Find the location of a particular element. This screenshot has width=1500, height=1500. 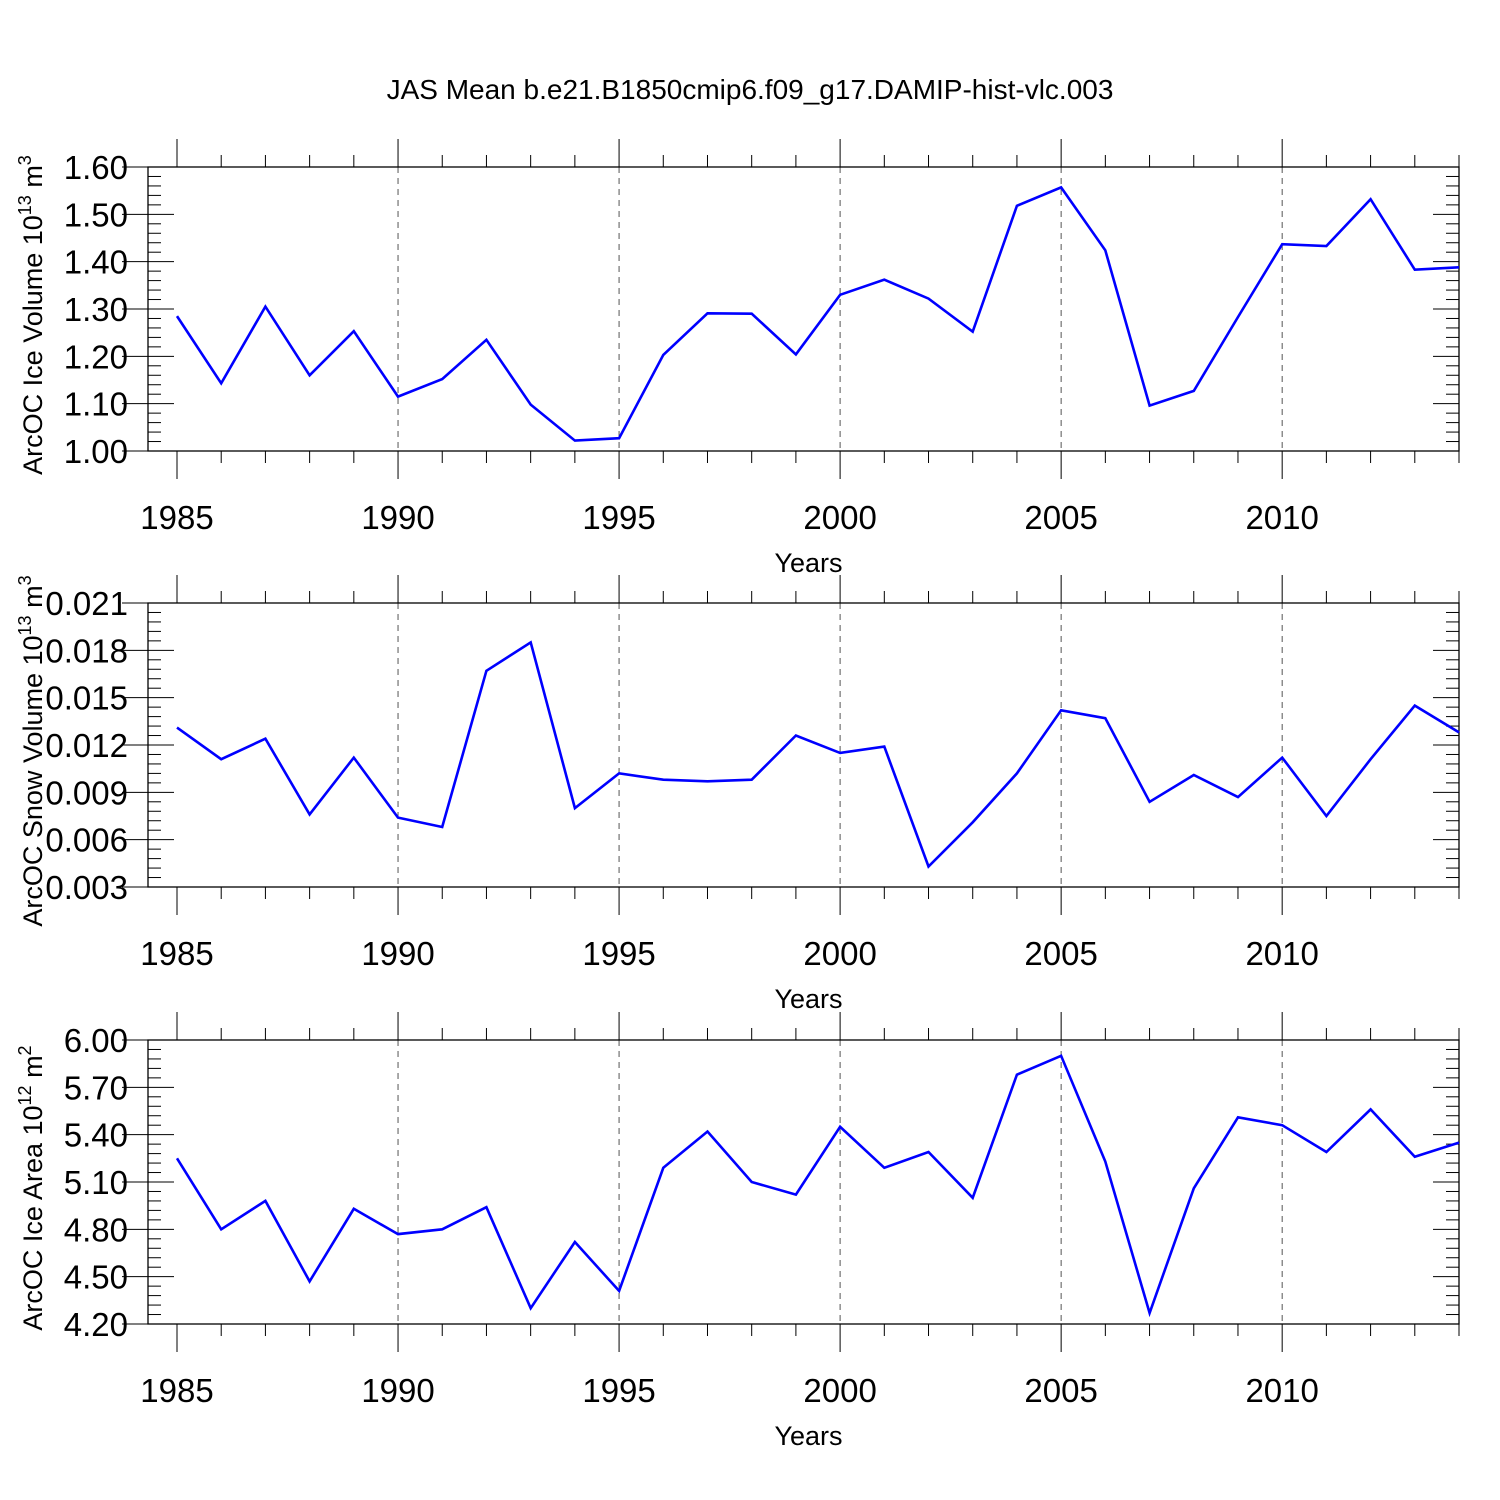

y-axis-label: ArcOC Snow Volume 1013 m3 is located at coordinates (31, 750).